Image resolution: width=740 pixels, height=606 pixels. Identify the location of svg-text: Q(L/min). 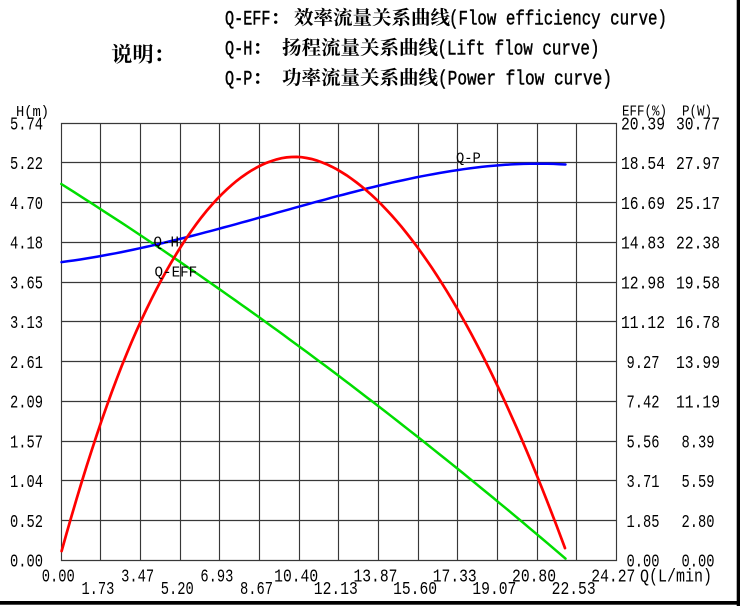
(676, 578).